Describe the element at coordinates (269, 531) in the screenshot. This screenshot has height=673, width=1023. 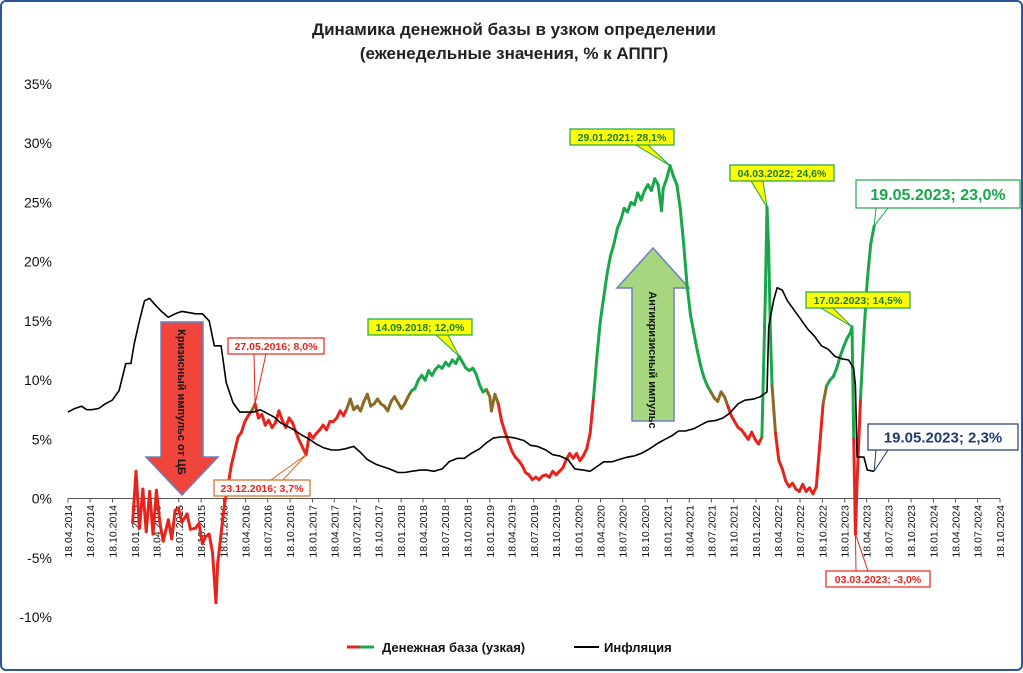
I see `x-tick-label: 18.07.2016` at that location.